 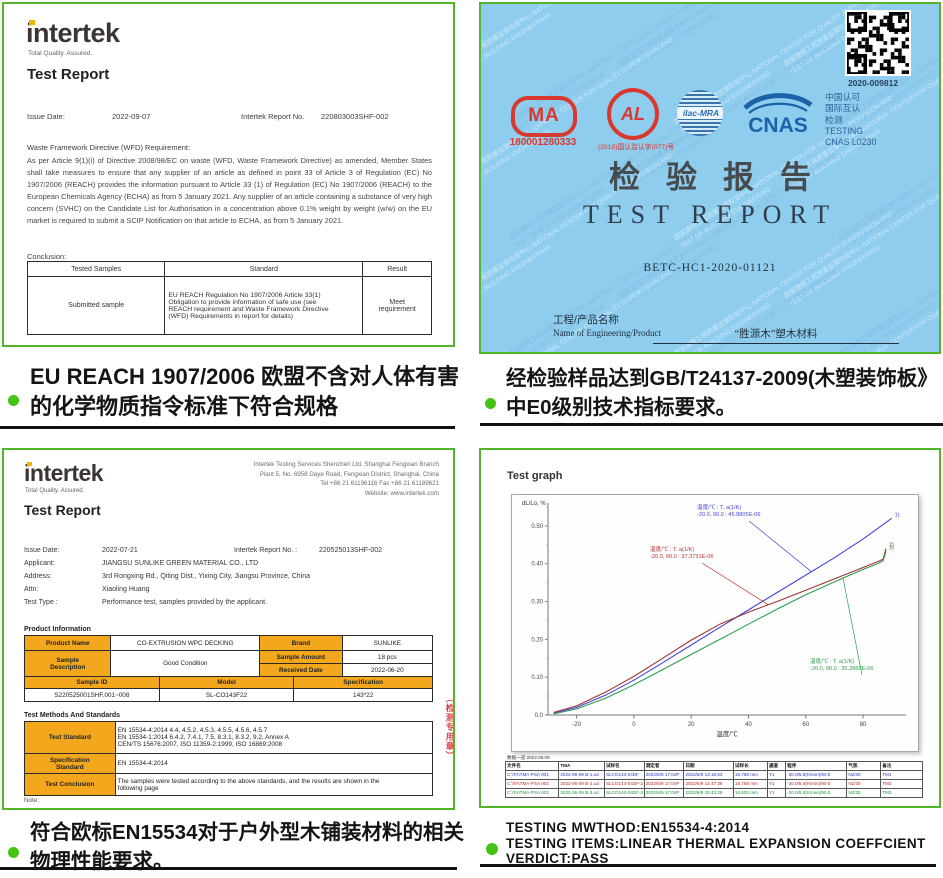 What do you see at coordinates (387, 670) in the screenshot?
I see `received-date-value: 2022-06-20` at bounding box center [387, 670].